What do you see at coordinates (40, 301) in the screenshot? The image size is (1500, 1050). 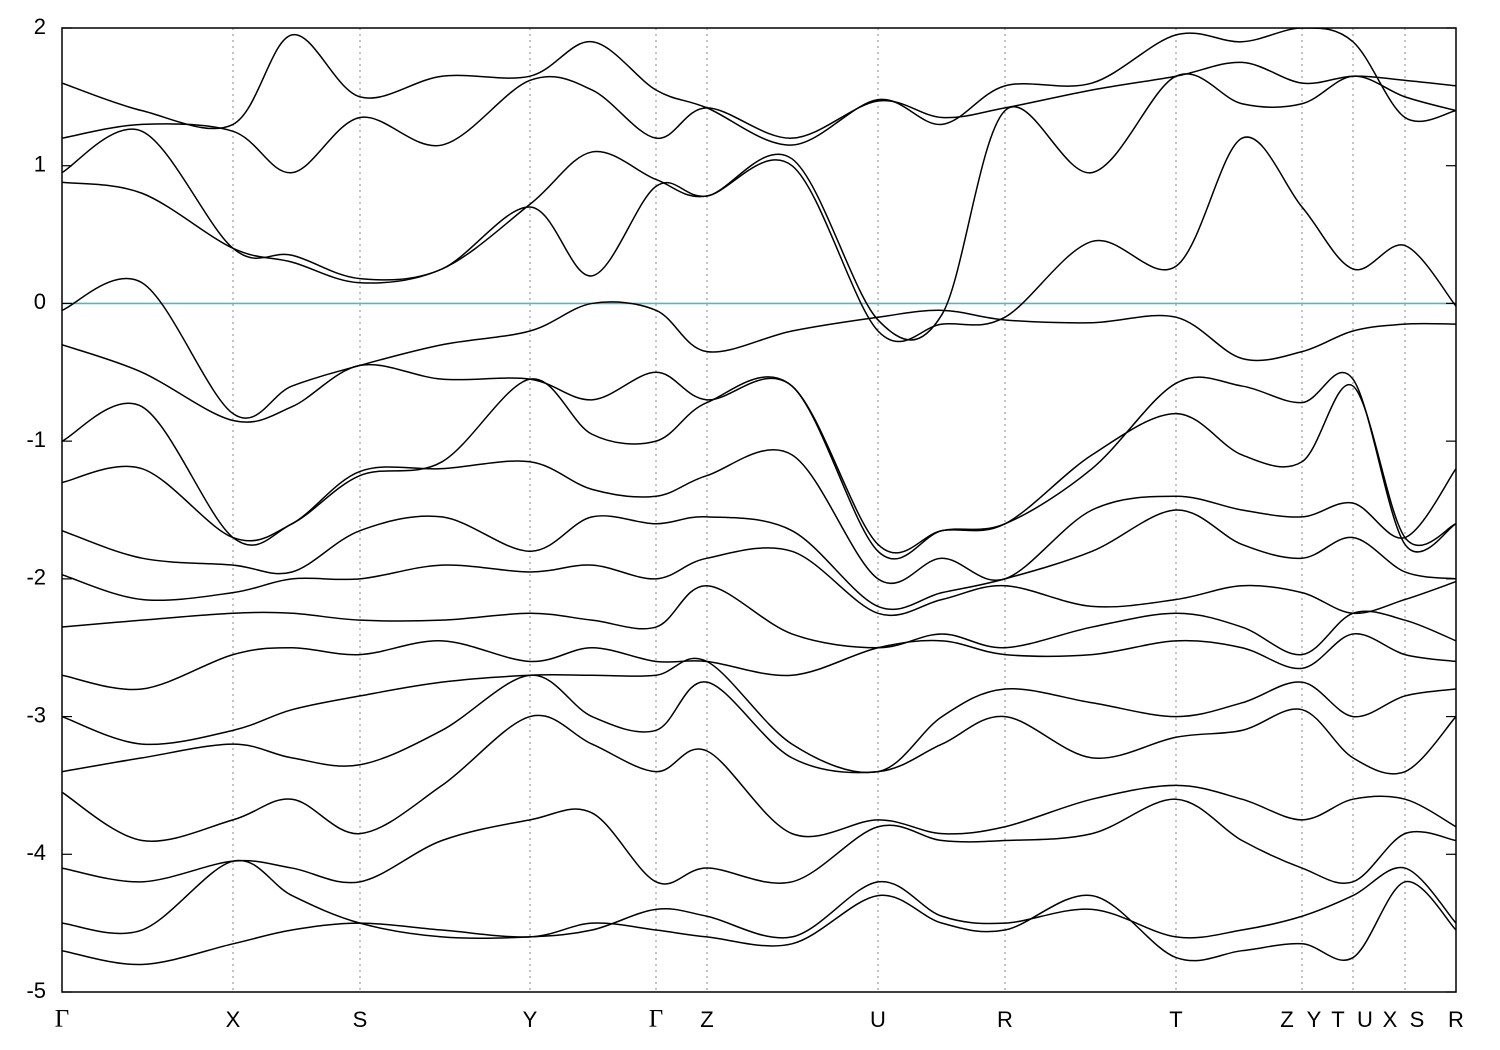 I see `y-tick-label: 0` at bounding box center [40, 301].